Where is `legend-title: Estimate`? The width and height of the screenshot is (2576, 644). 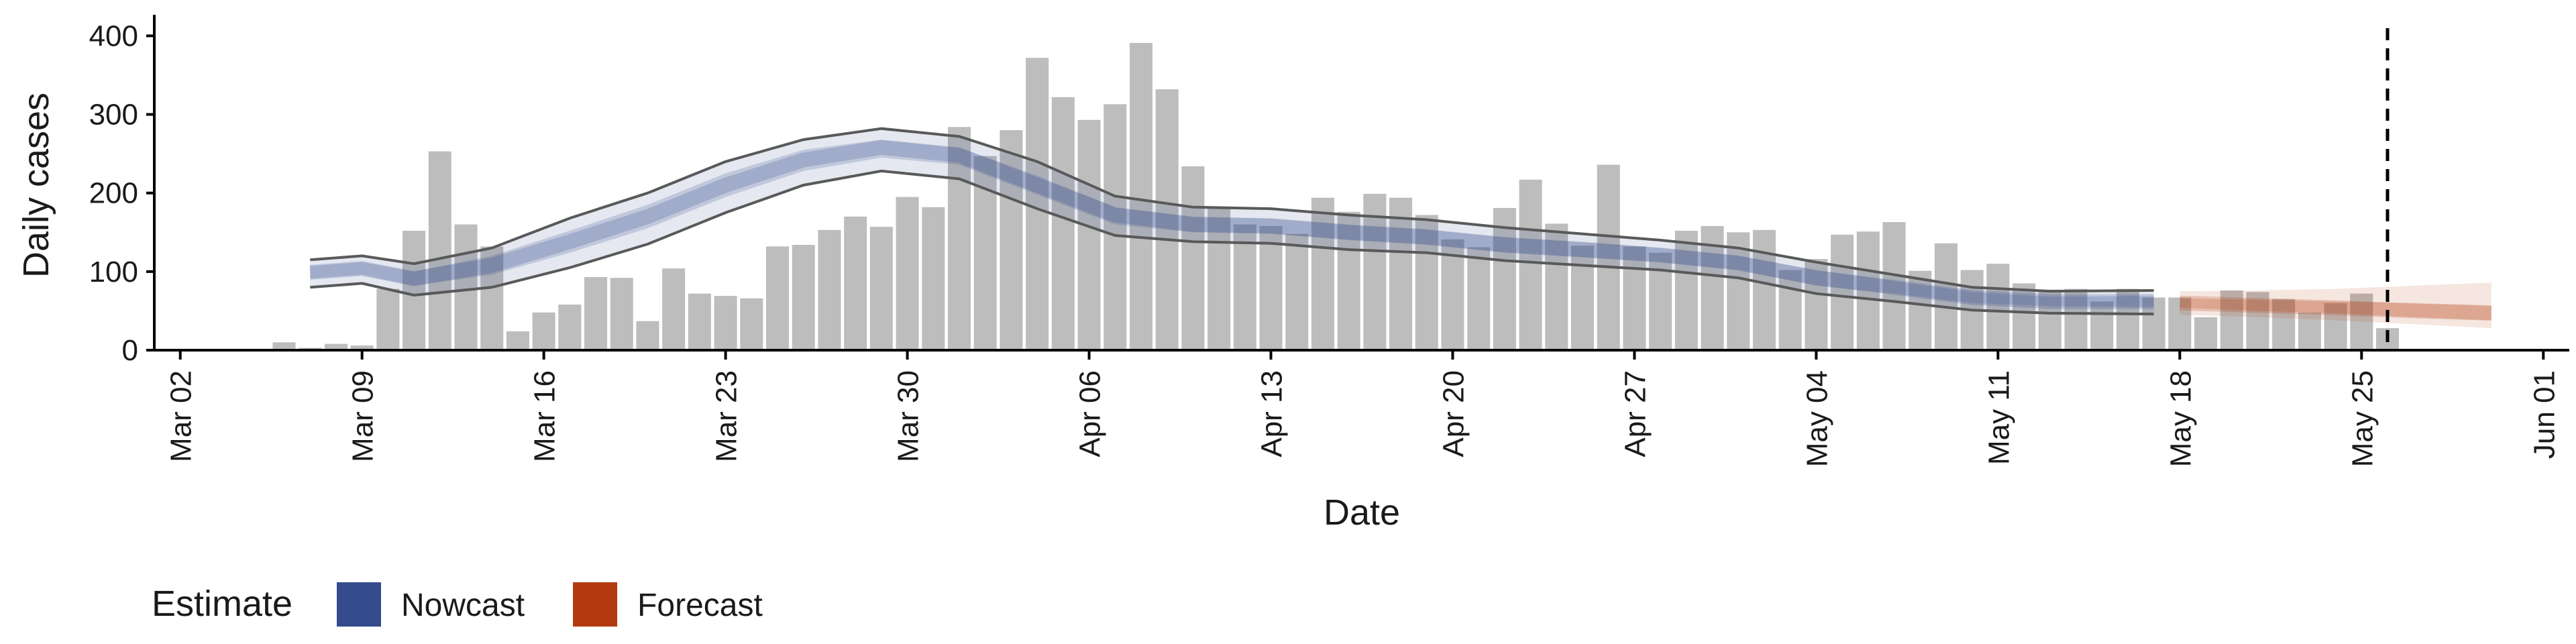
legend-title: Estimate is located at coordinates (222, 604).